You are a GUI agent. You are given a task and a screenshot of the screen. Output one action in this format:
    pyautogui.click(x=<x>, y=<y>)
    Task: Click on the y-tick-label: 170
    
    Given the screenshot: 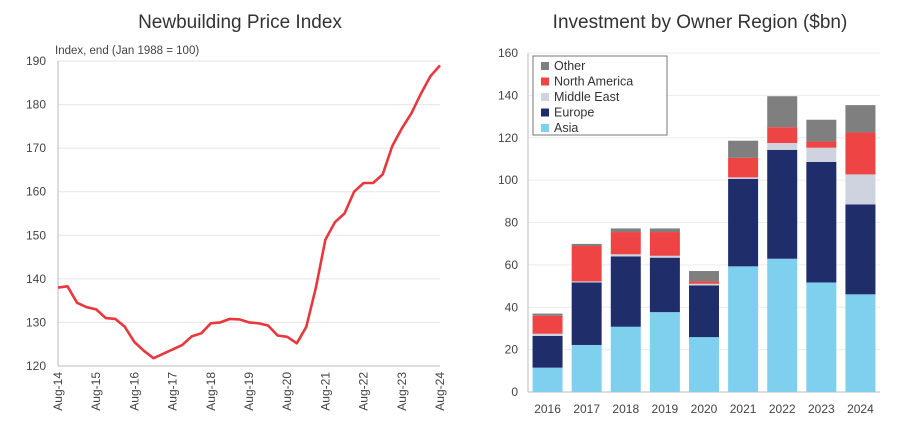 What is the action you would take?
    pyautogui.click(x=36, y=148)
    